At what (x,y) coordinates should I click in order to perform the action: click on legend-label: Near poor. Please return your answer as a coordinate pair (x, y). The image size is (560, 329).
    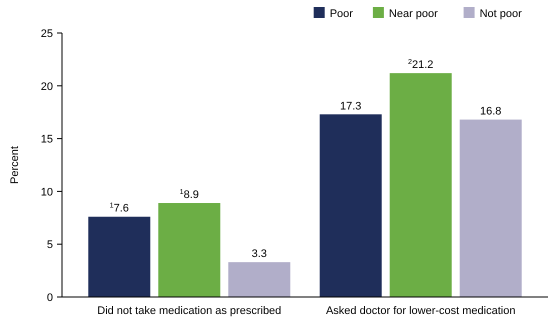
    Looking at the image, I should click on (413, 14).